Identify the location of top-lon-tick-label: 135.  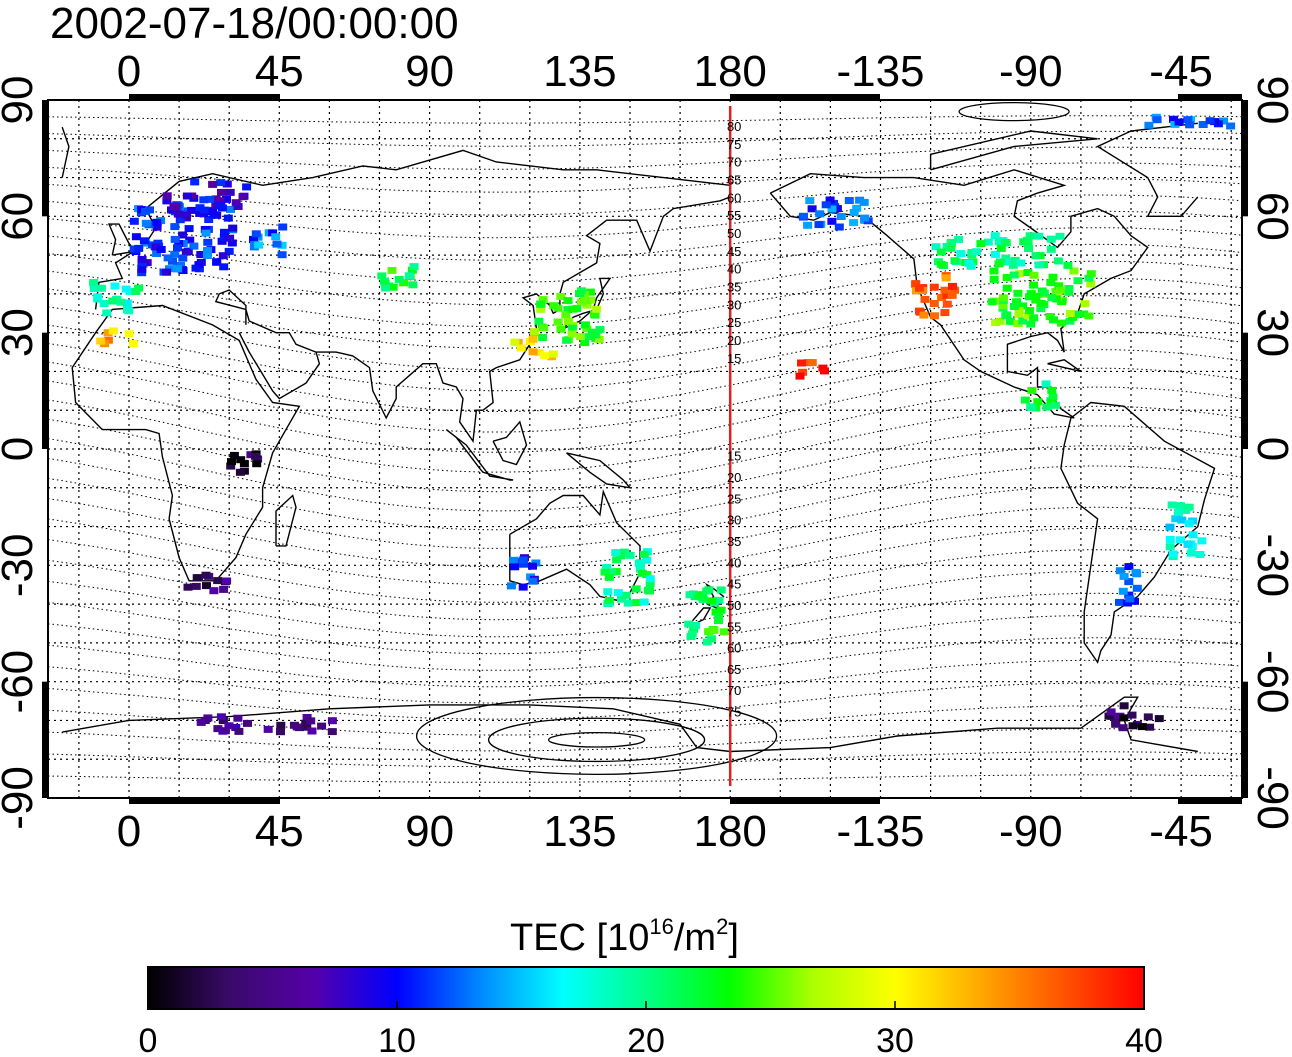
(579, 71).